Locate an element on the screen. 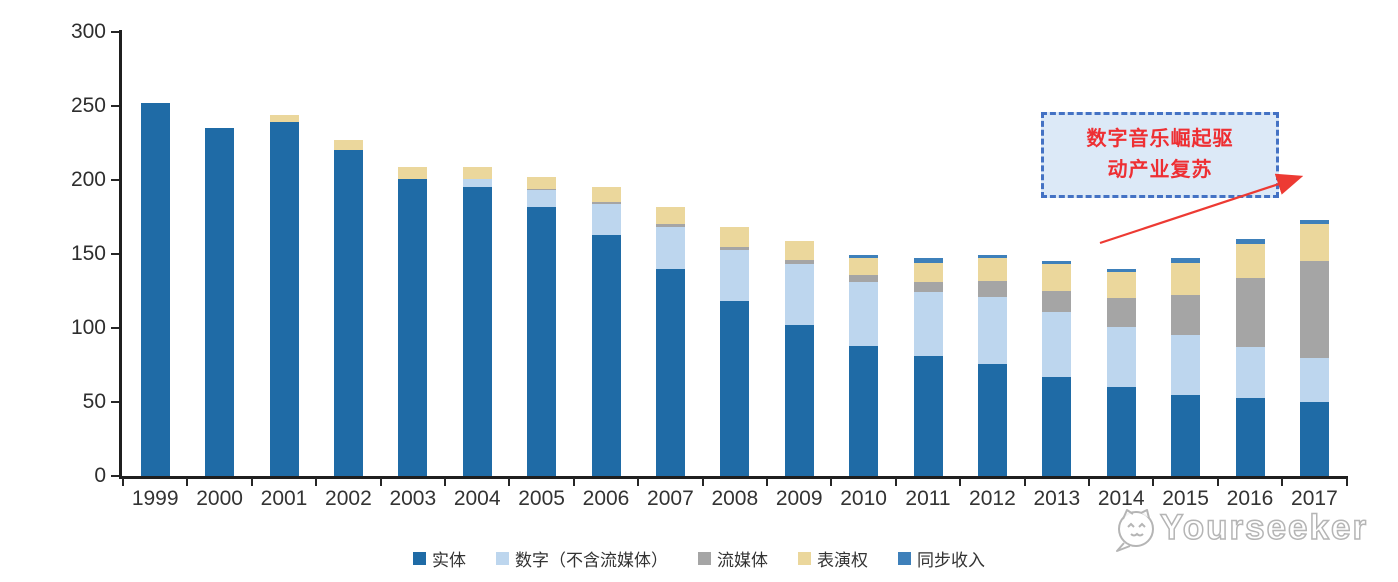 Image resolution: width=1398 pixels, height=582 pixels. x-axis-tick-label: 2008 is located at coordinates (735, 498).